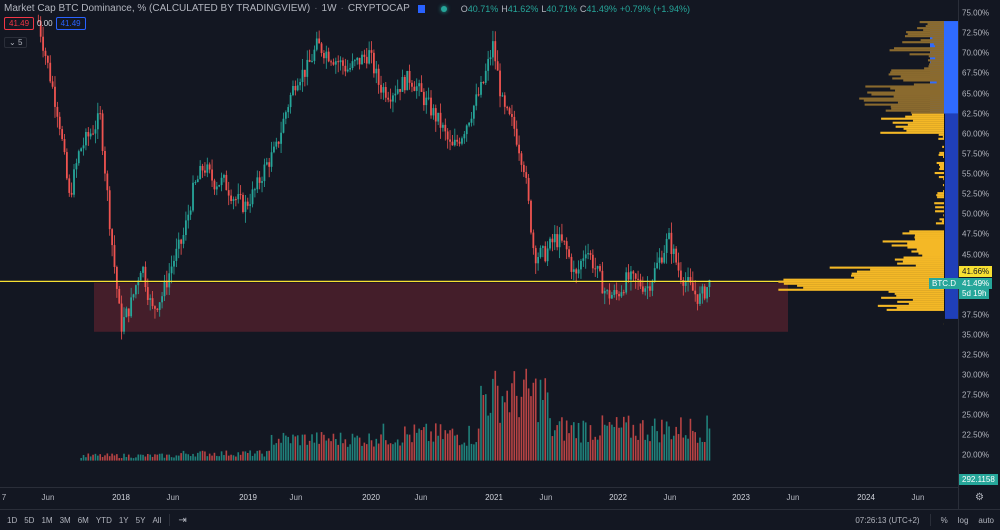 This screenshot has width=1000, height=530. What do you see at coordinates (975, 133) in the screenshot?
I see `y-tick-label: 60.00%` at bounding box center [975, 133].